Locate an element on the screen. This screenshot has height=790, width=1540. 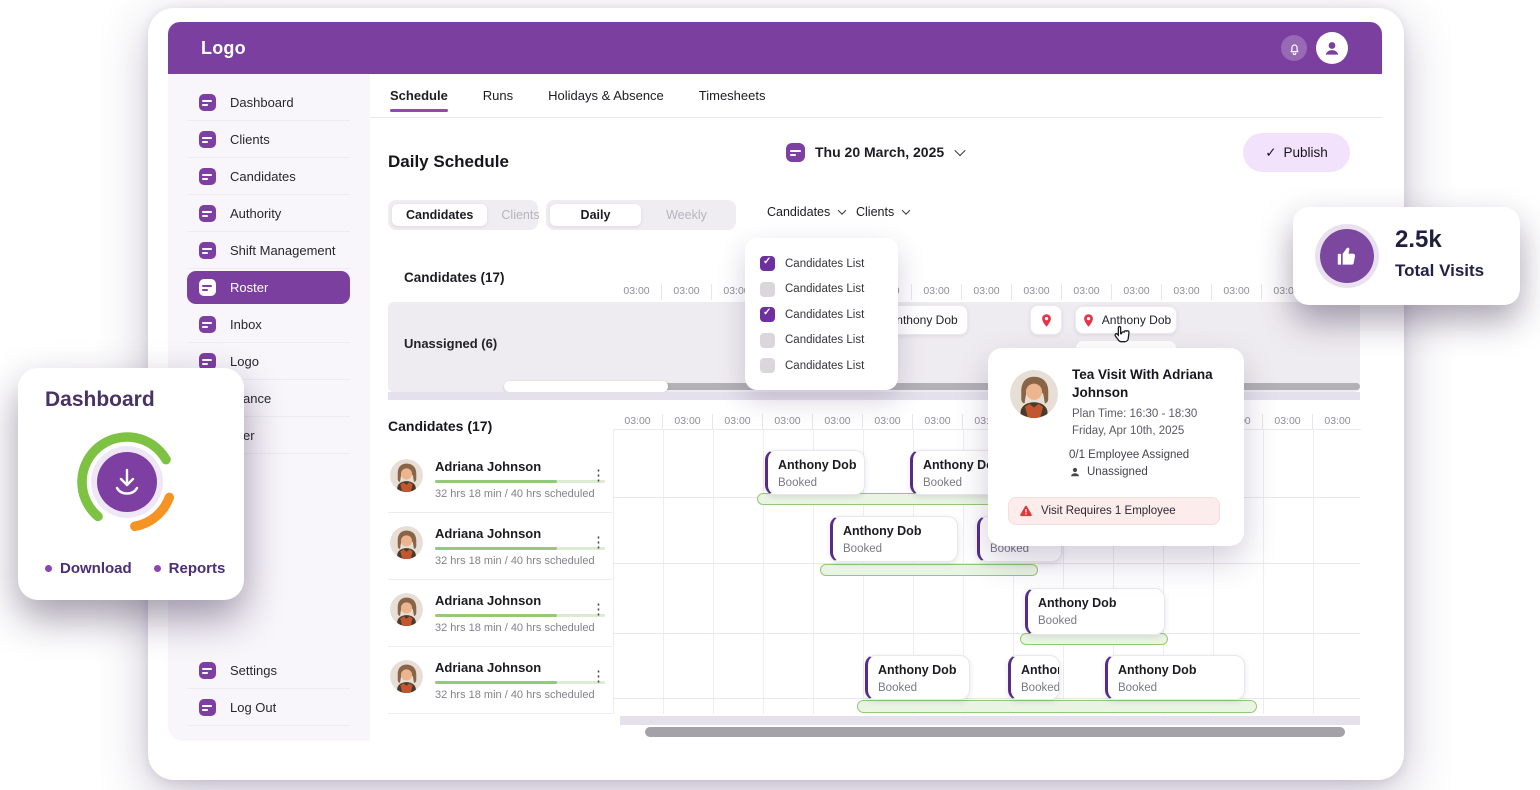
user-avatar-button is located at coordinates (1332, 48).